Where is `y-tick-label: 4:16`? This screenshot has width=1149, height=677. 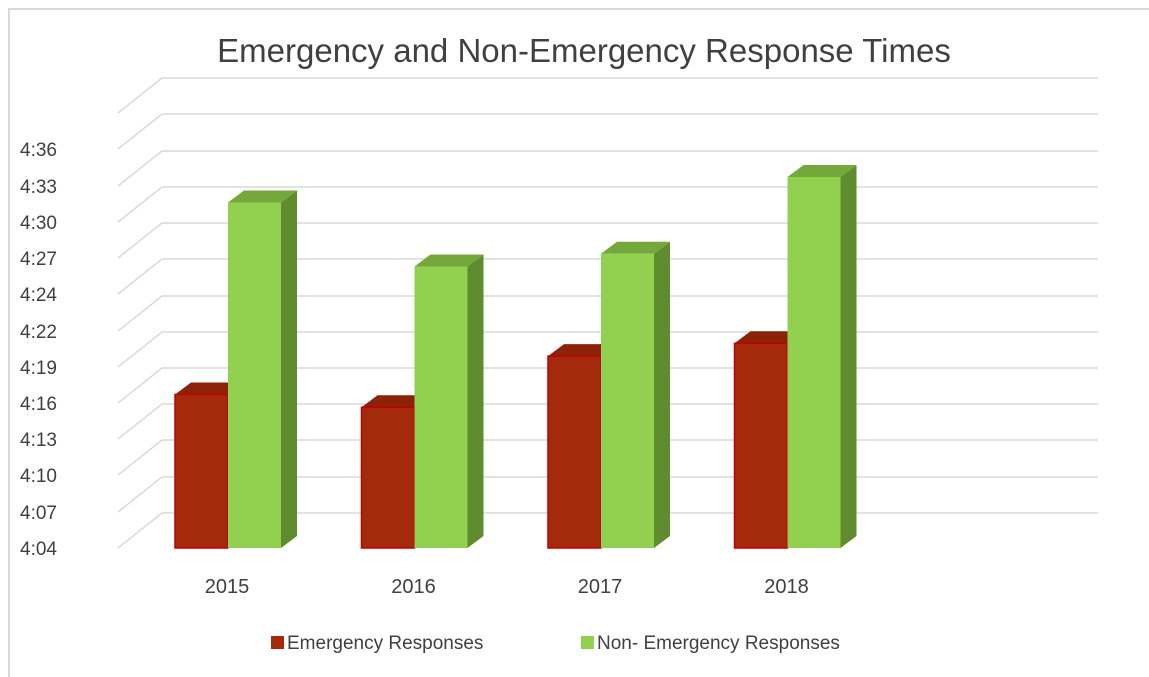 y-tick-label: 4:16 is located at coordinates (38, 404).